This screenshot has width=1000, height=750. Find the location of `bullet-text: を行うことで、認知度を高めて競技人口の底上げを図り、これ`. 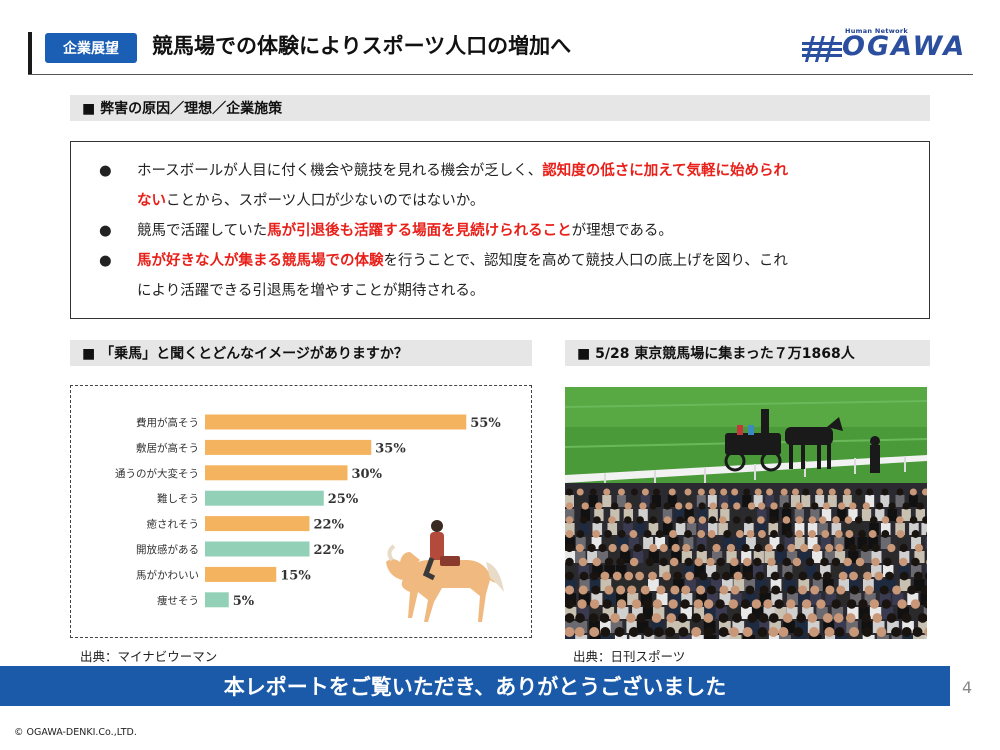

bullet-text: を行うことで、認知度を高めて競技人口の底上げを図り、これ is located at coordinates (585, 261).